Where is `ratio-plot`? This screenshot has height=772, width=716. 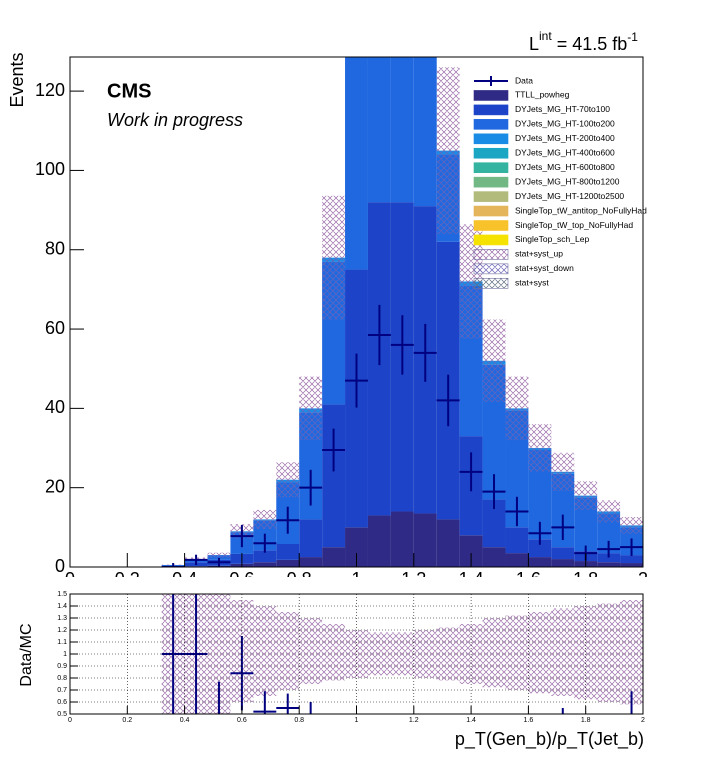
ratio-plot is located at coordinates (402, 654).